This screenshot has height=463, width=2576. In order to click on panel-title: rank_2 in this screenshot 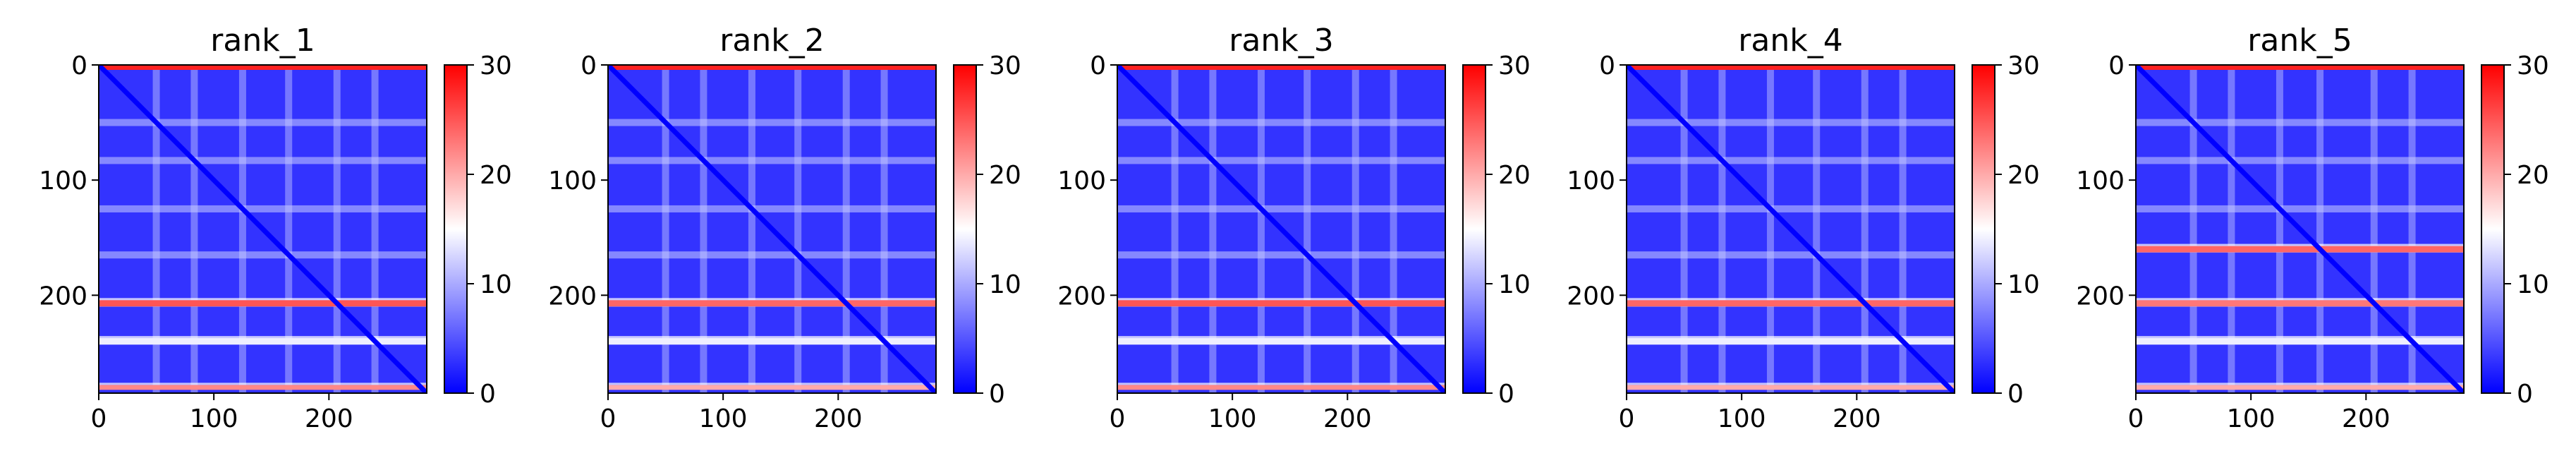, I will do `click(772, 41)`.